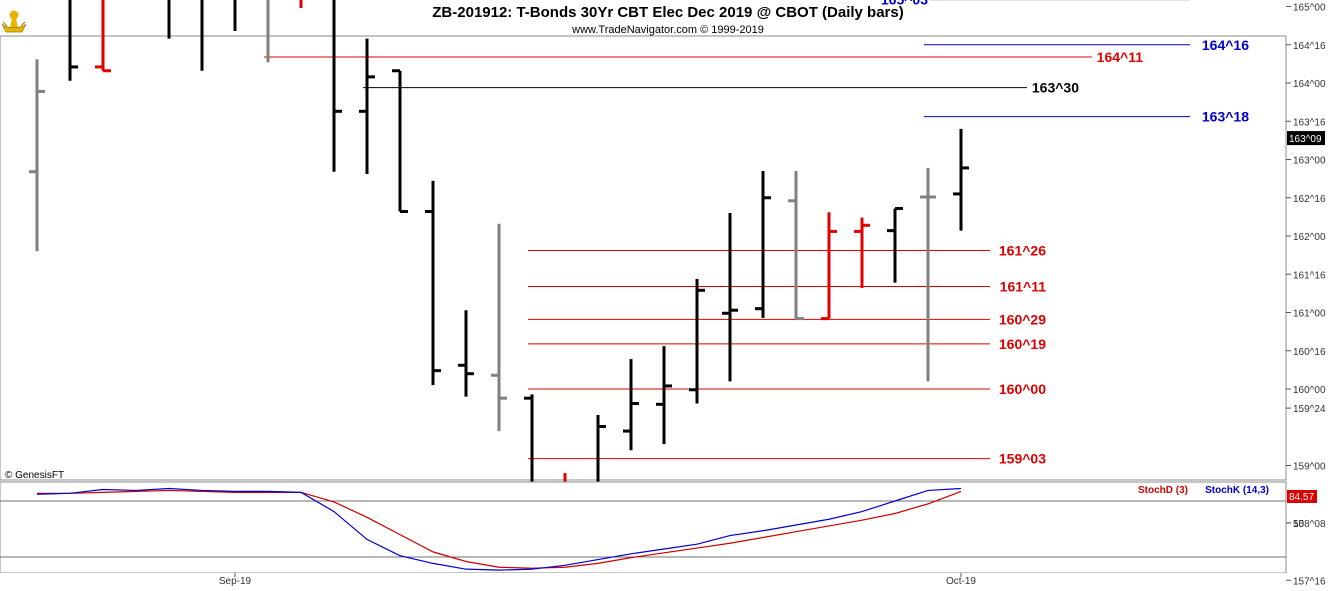  What do you see at coordinates (1309, 352) in the screenshot?
I see `price-tick-label: 160^16` at bounding box center [1309, 352].